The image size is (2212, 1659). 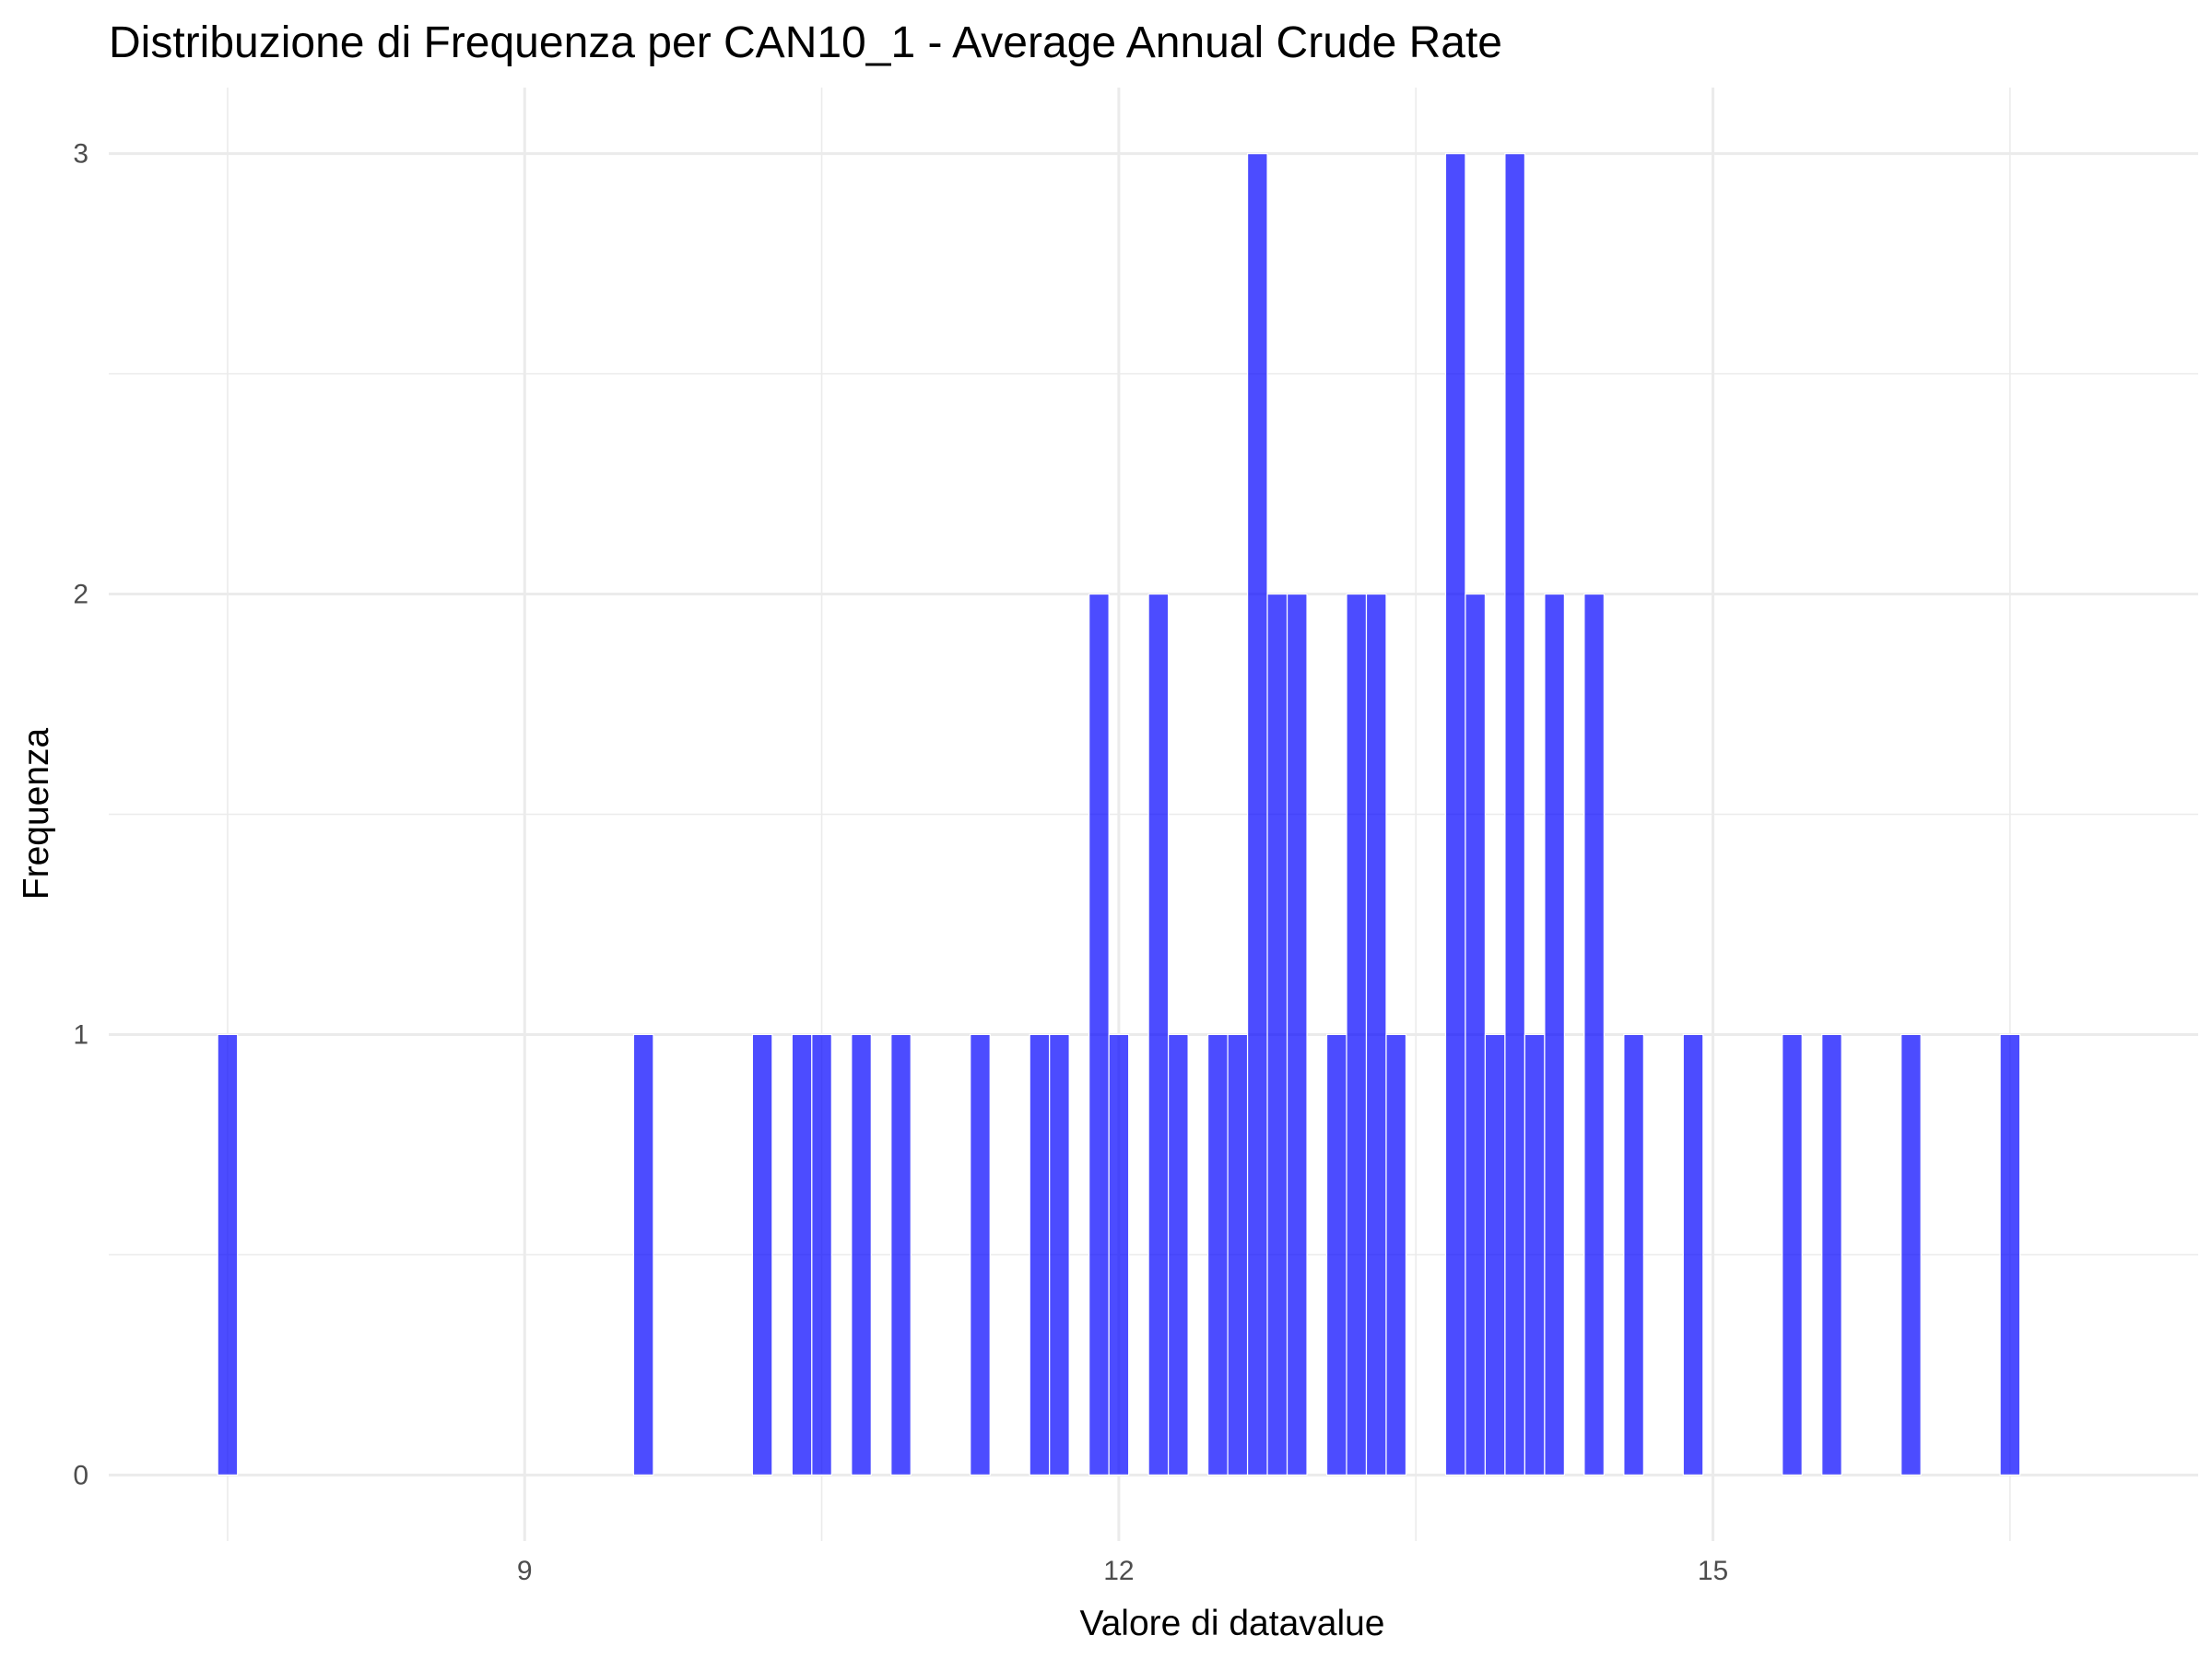 What do you see at coordinates (80, 154) in the screenshot?
I see `y-tick-label: 3` at bounding box center [80, 154].